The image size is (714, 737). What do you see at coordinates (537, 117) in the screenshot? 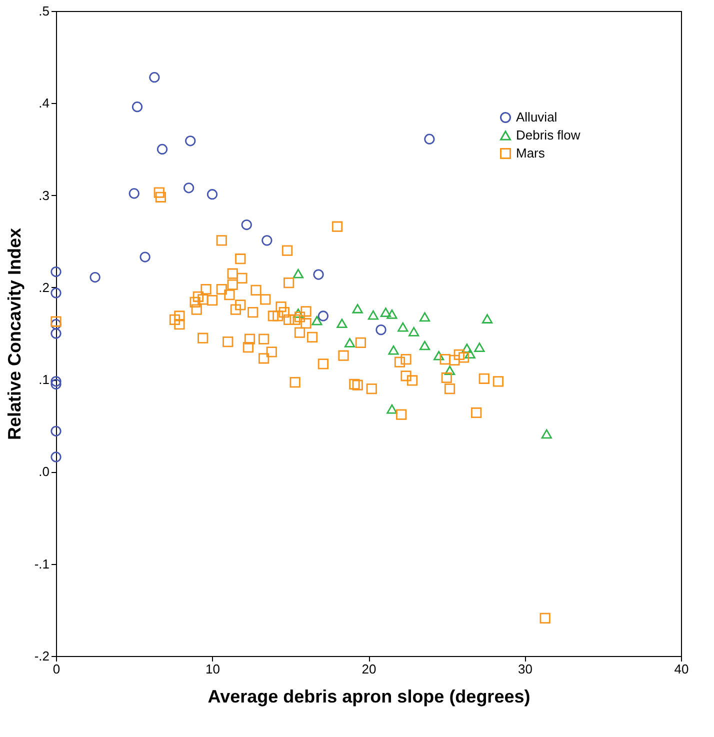
I see `legend-label: Alluvial` at bounding box center [537, 117].